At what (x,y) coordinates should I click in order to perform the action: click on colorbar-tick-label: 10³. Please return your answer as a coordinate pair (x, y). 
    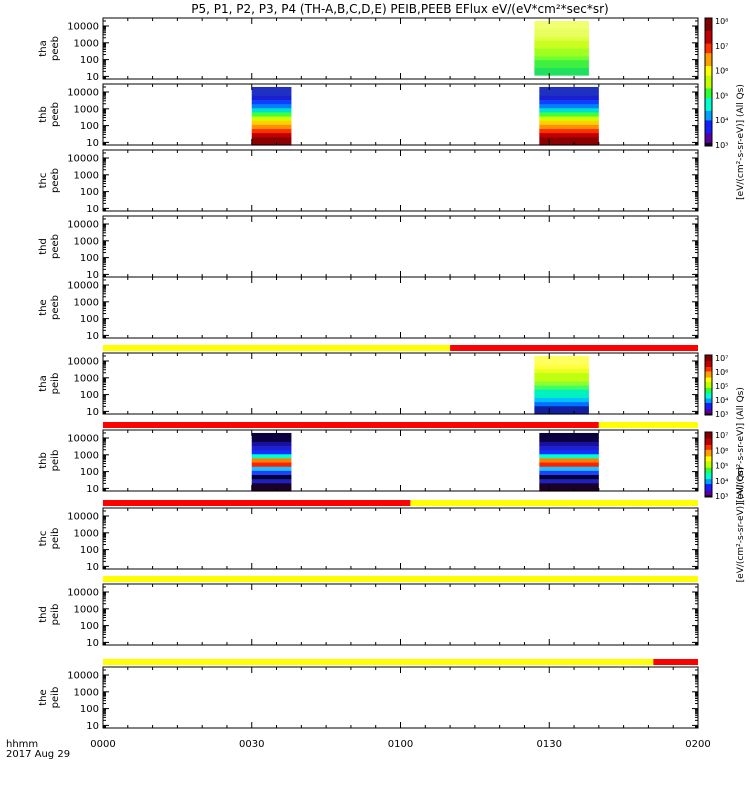
    Looking at the image, I should click on (721, 414).